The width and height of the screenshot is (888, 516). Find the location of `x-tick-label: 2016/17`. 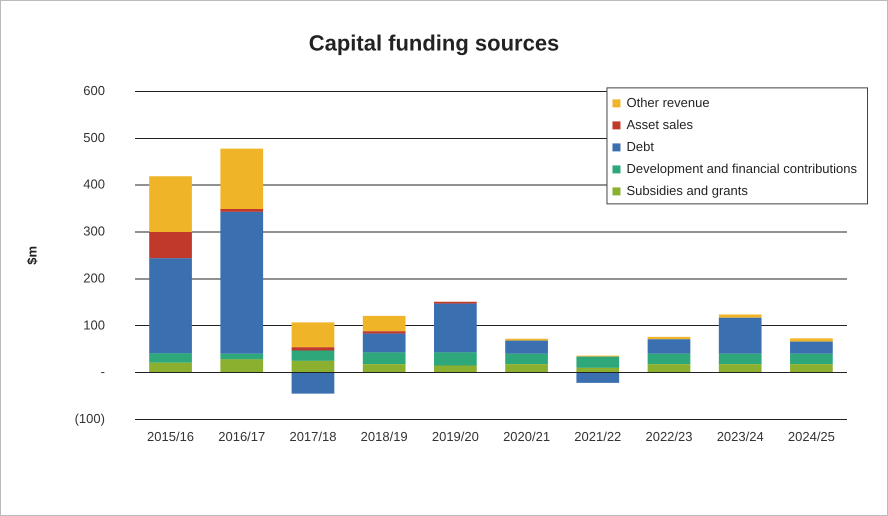

x-tick-label: 2016/17 is located at coordinates (242, 436).